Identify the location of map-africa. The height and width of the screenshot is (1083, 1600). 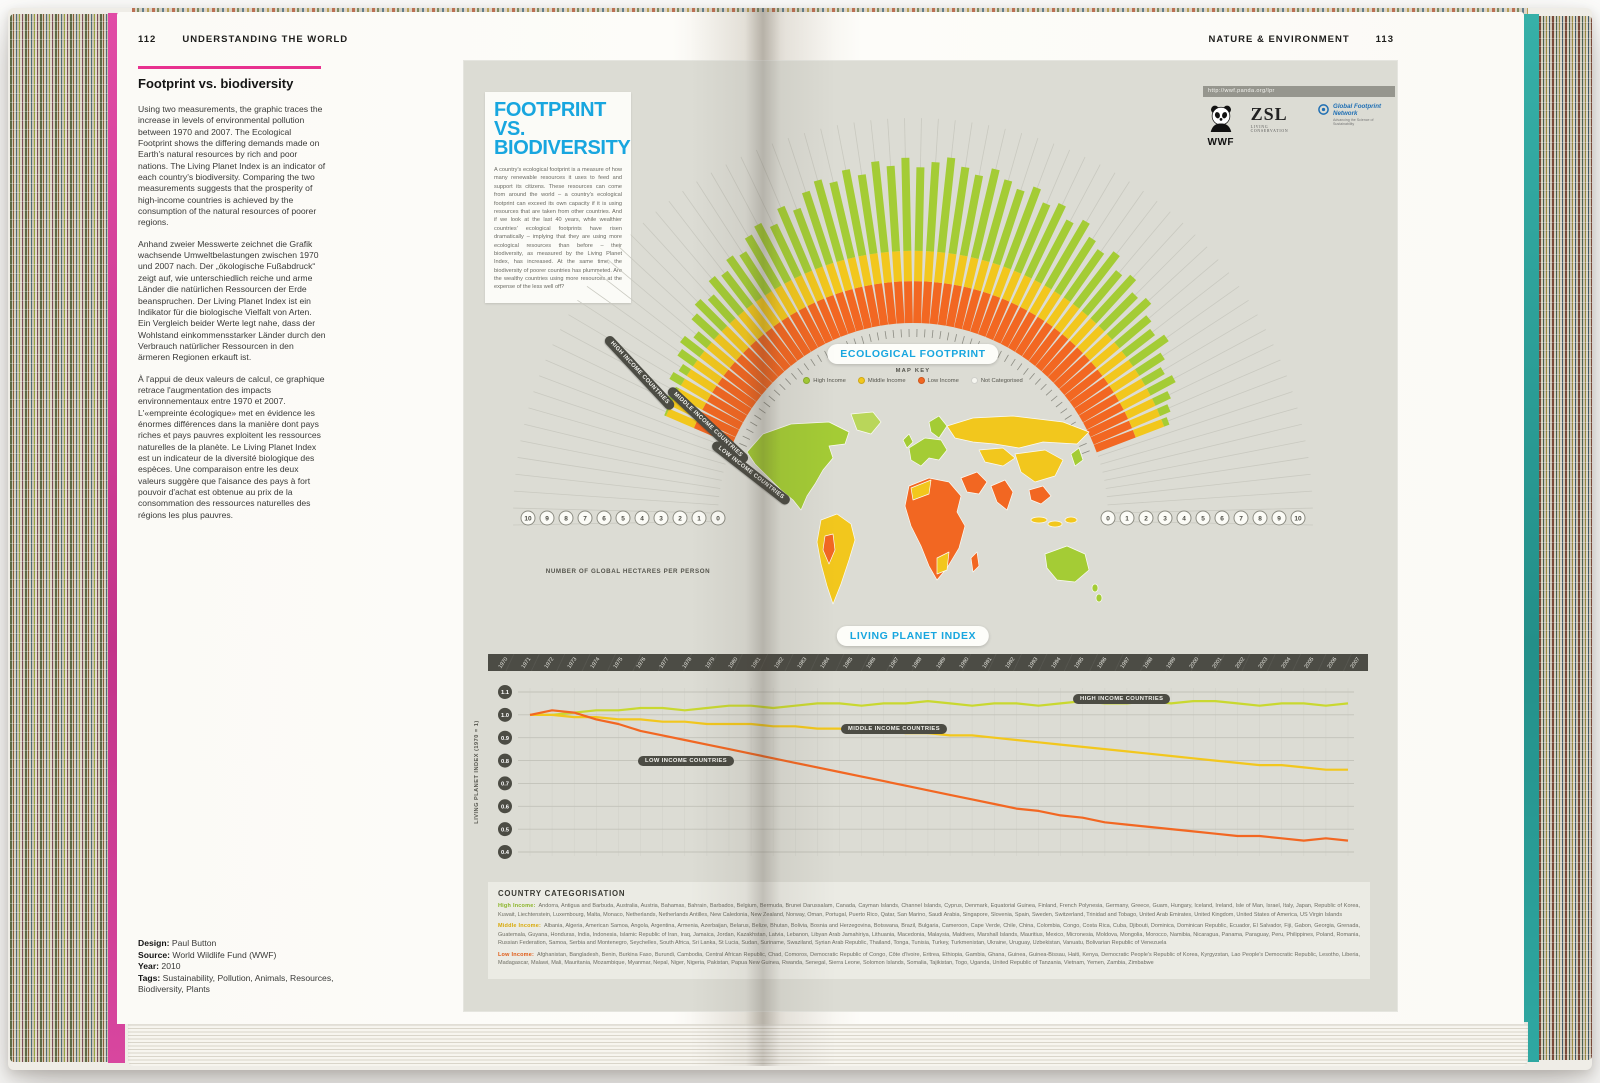
(935, 529).